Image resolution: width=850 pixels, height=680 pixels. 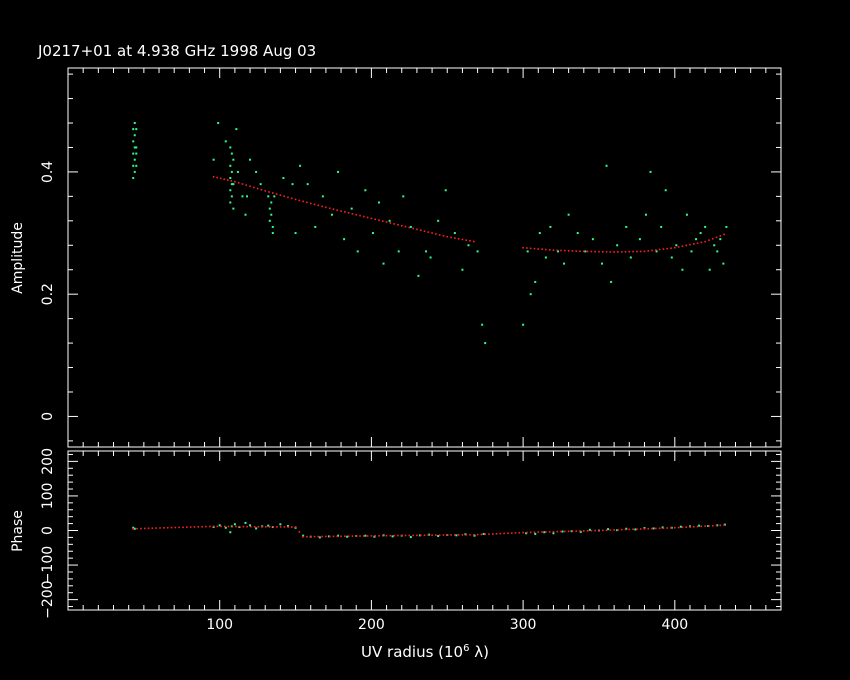 What do you see at coordinates (412, 652) in the screenshot?
I see `x-axis-label-main: UV radius (10` at bounding box center [412, 652].